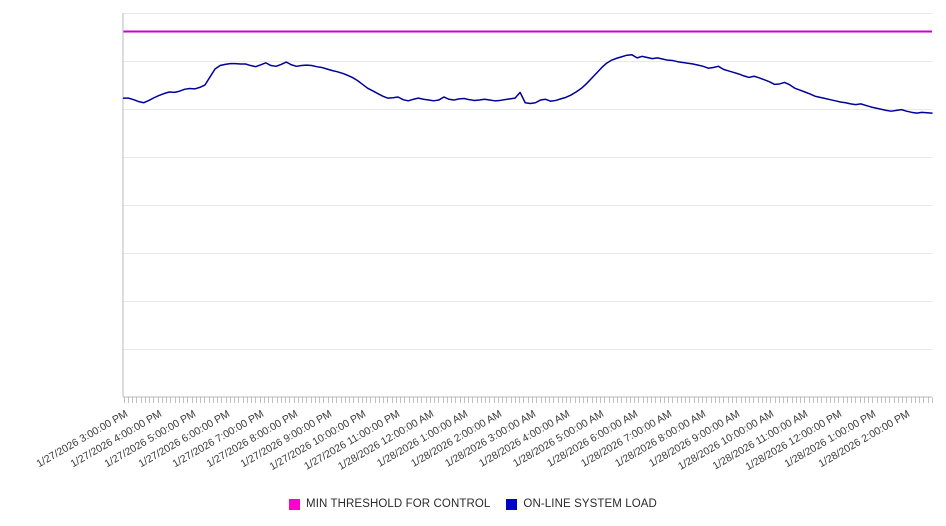 The width and height of the screenshot is (946, 526). Describe the element at coordinates (527, 84) in the screenshot. I see `series-line-on-line-system-load` at that location.